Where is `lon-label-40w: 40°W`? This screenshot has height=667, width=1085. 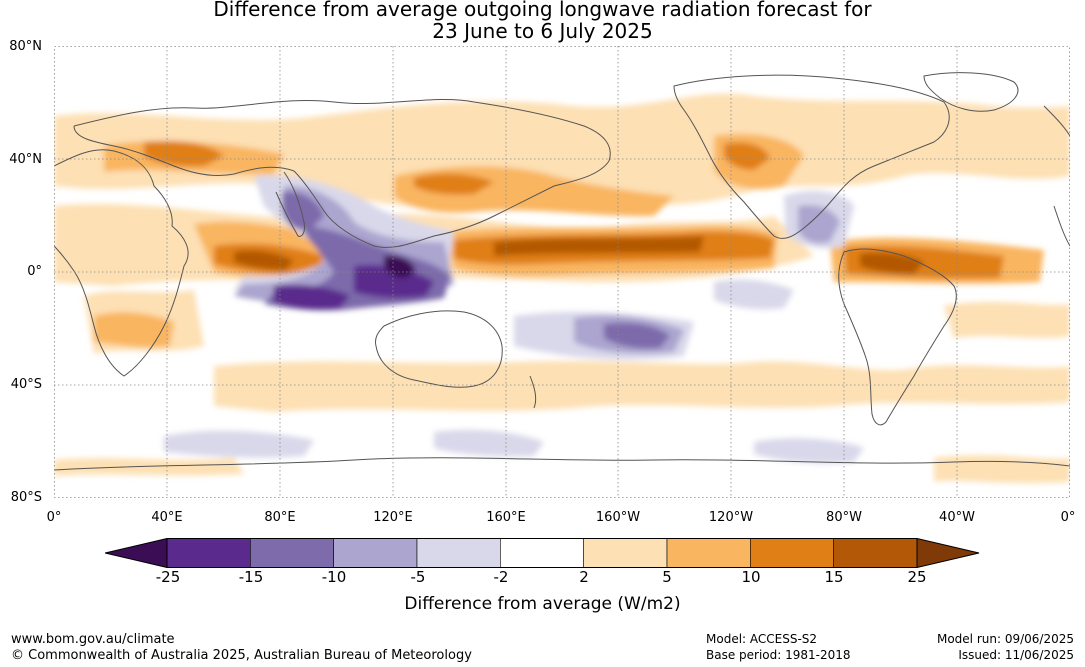
lon-label-40w: 40°W is located at coordinates (957, 517).